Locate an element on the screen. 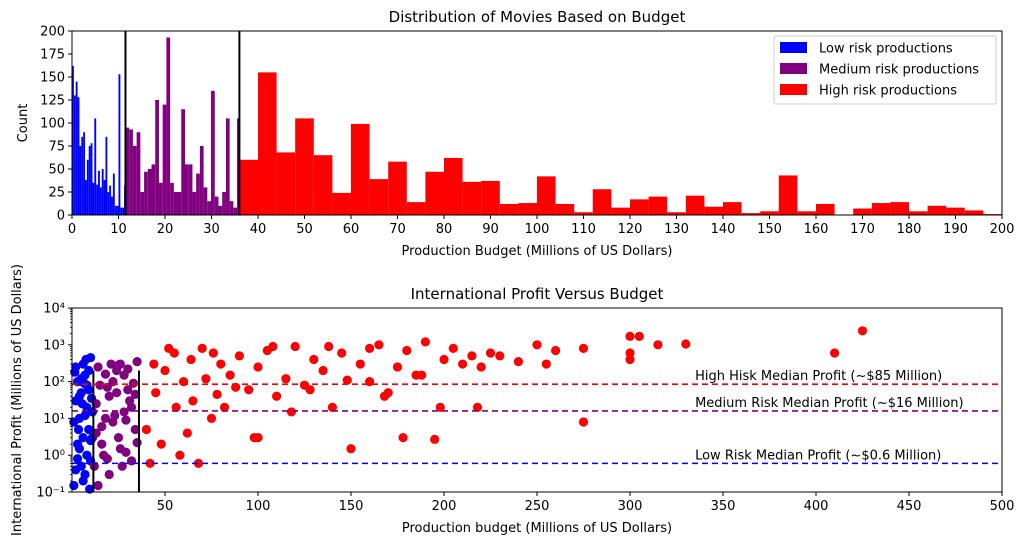 The height and width of the screenshot is (545, 1025). x-tick-label: 130 is located at coordinates (676, 229).